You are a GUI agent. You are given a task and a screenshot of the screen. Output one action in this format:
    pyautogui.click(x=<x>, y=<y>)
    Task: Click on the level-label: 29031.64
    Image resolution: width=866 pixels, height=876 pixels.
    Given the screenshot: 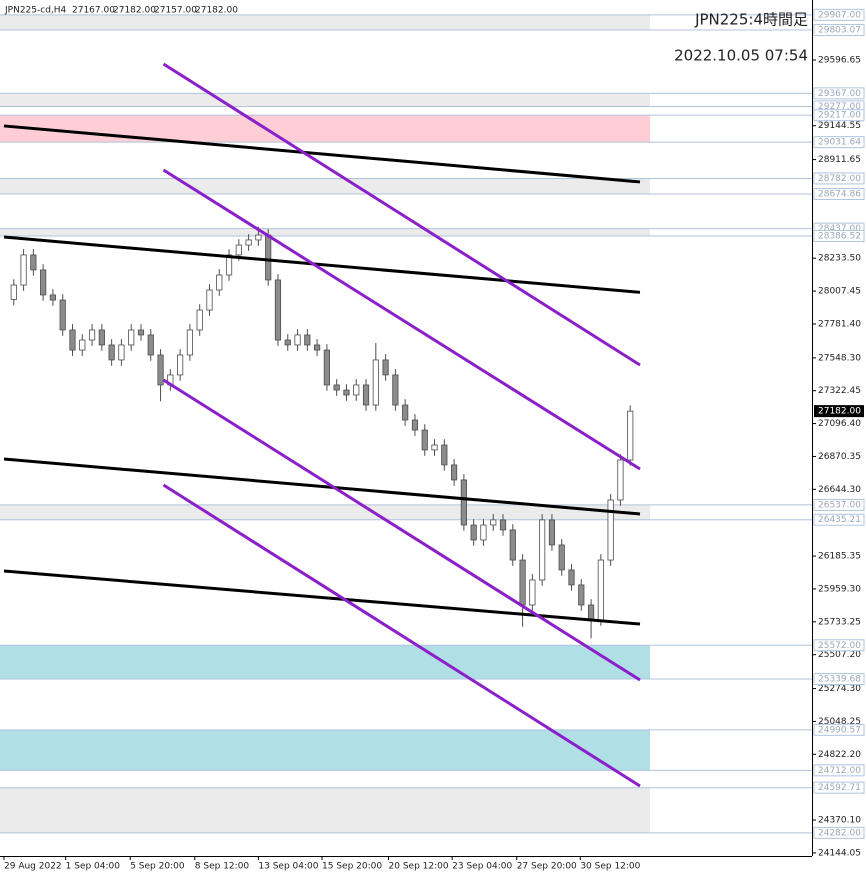 What is the action you would take?
    pyautogui.click(x=839, y=143)
    